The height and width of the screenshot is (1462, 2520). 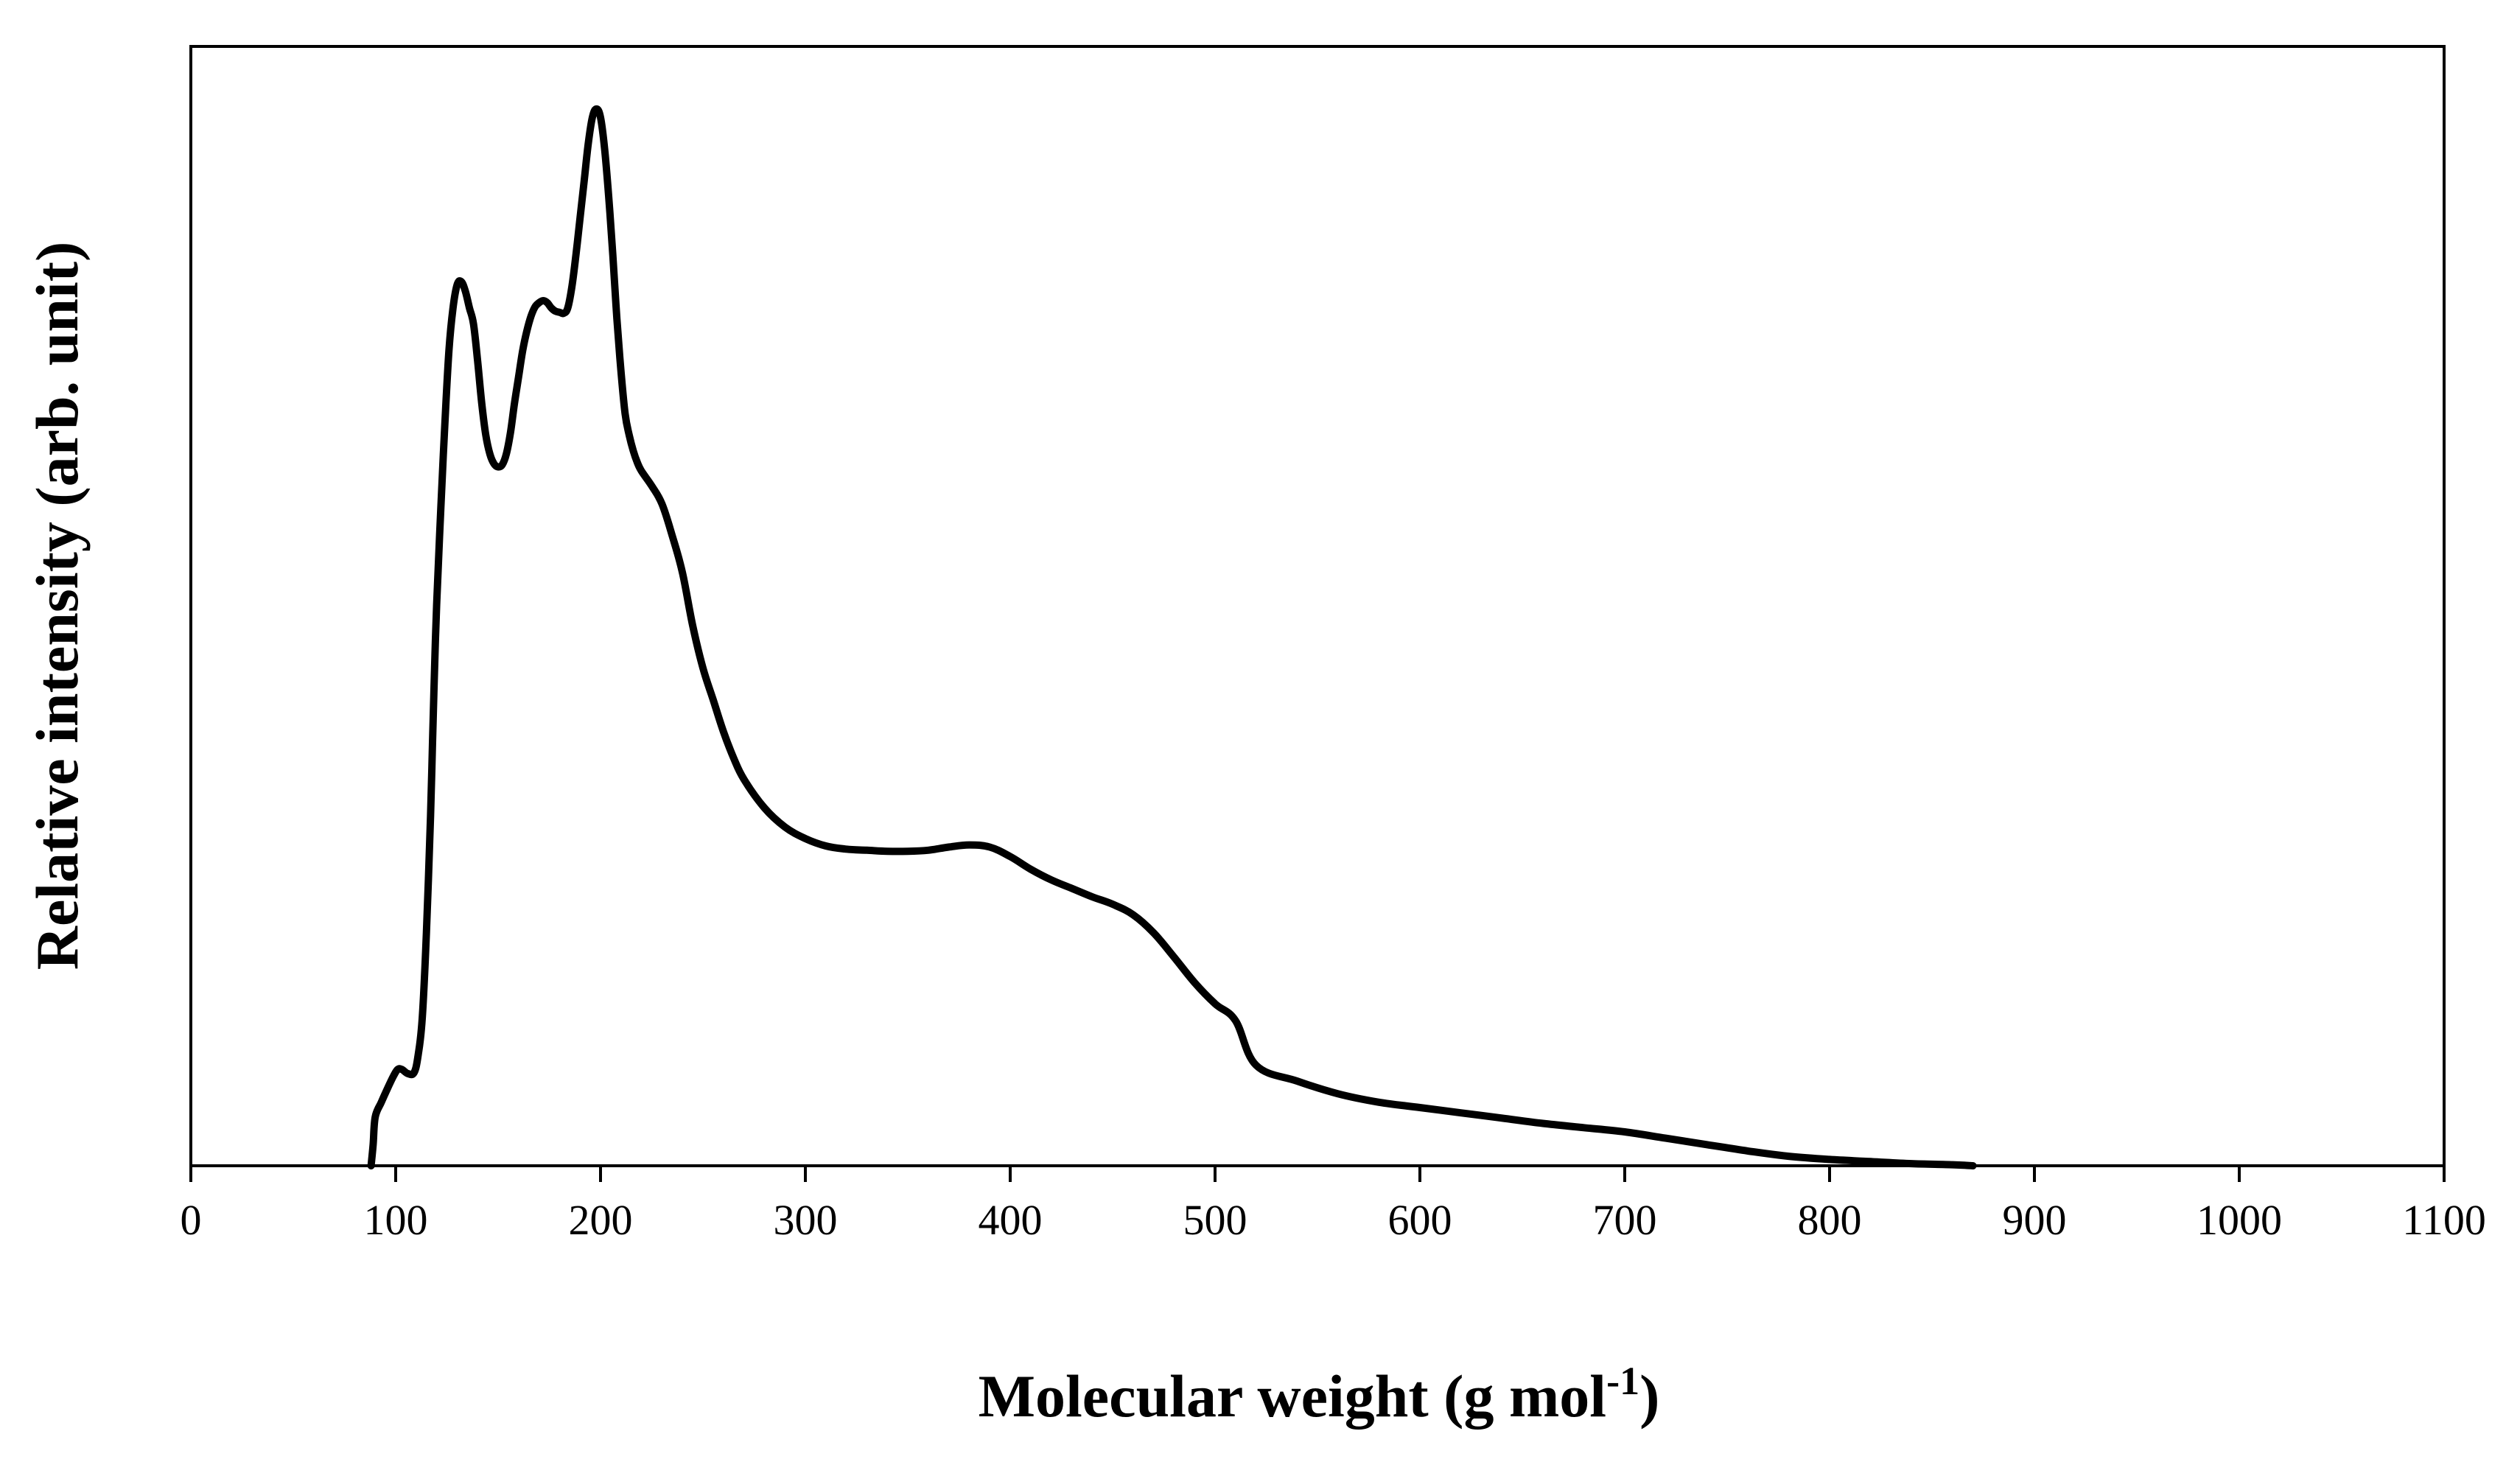 I want to click on x-tick-label: 800, so click(x=1830, y=1220).